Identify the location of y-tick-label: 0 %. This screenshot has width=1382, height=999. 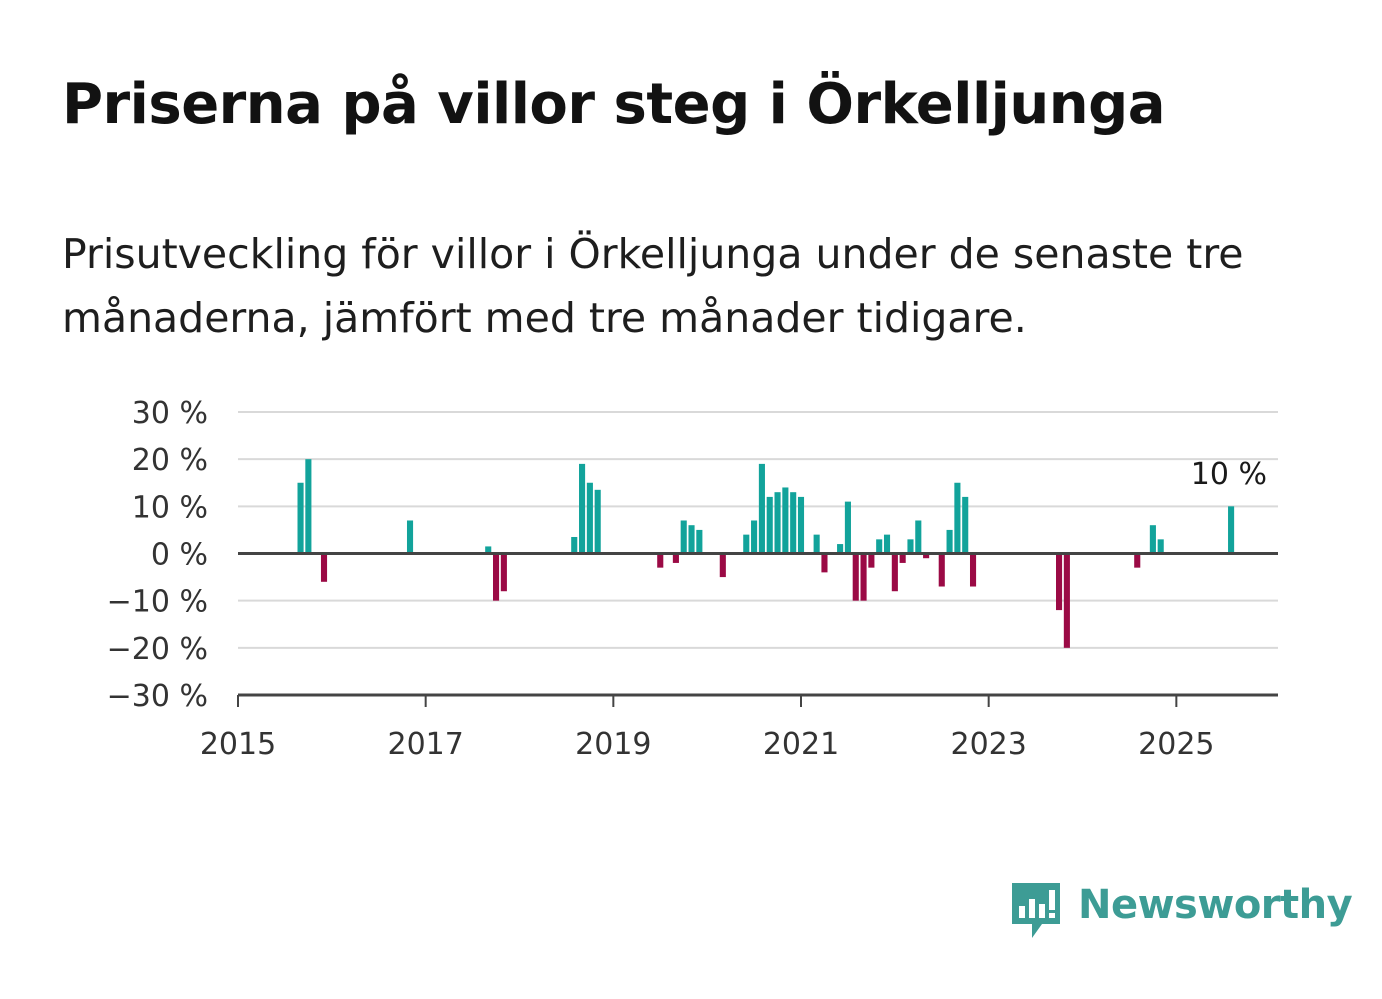
(179, 555).